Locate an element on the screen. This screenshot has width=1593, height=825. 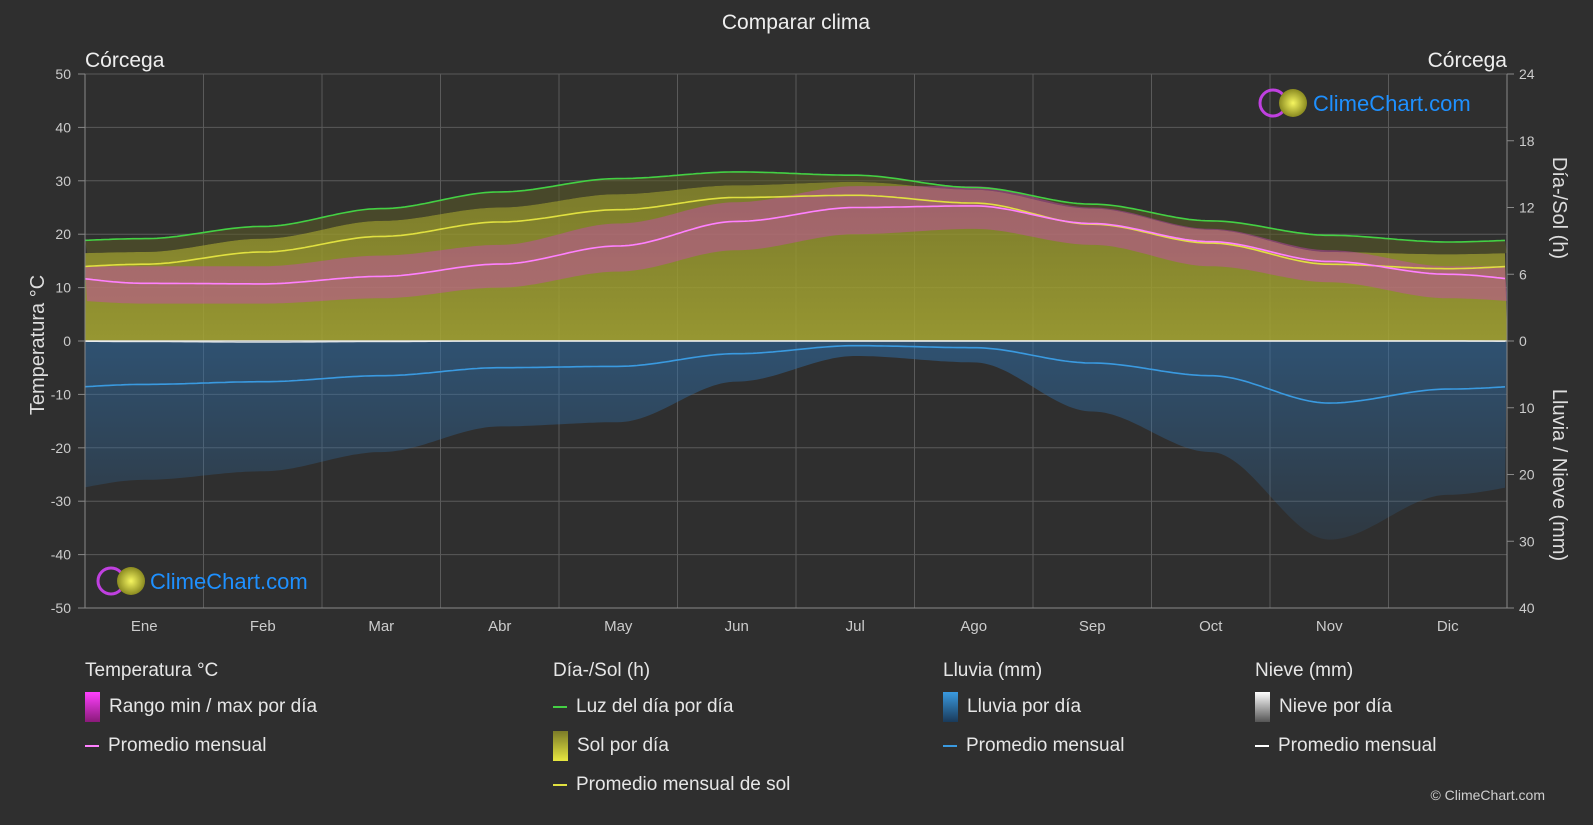
x-tick-month: Jul is located at coordinates (855, 626).